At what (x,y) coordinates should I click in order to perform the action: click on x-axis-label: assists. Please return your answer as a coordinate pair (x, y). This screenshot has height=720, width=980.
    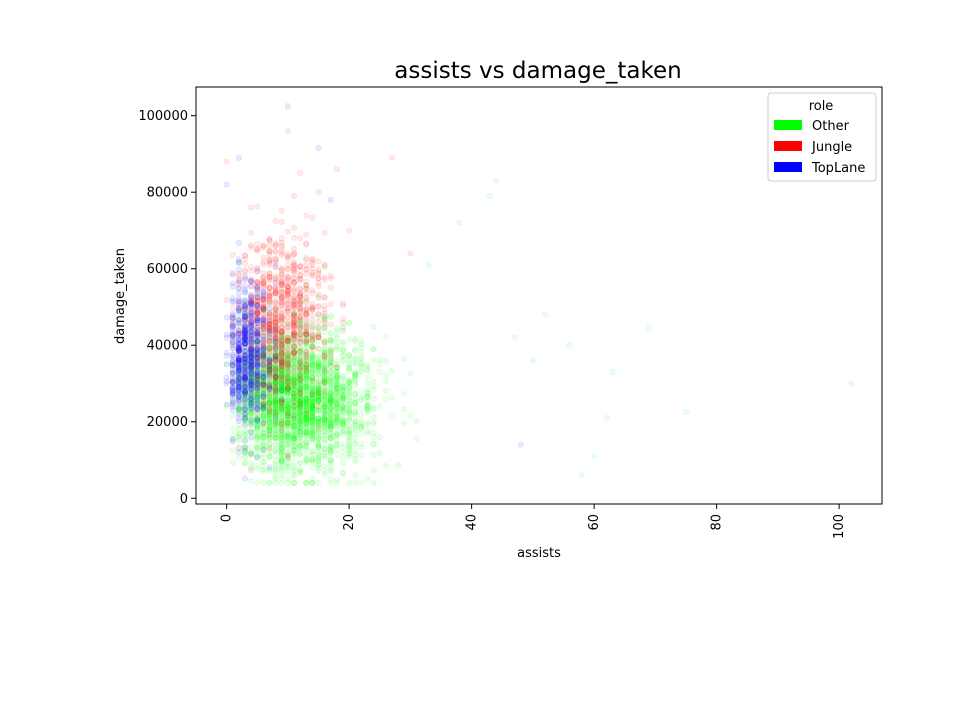
    Looking at the image, I should click on (539, 553).